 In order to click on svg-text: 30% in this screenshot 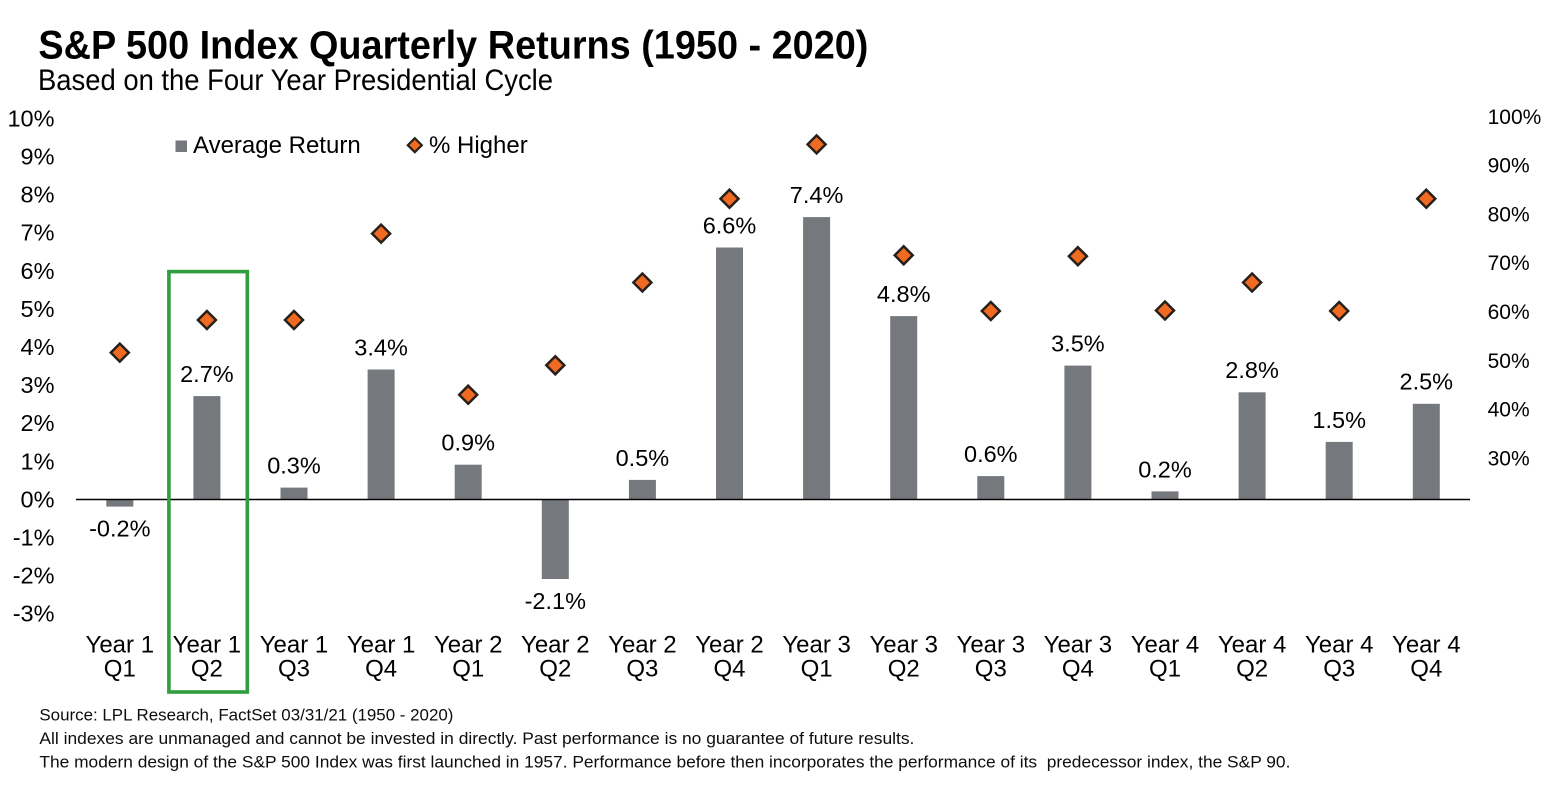, I will do `click(1509, 458)`.